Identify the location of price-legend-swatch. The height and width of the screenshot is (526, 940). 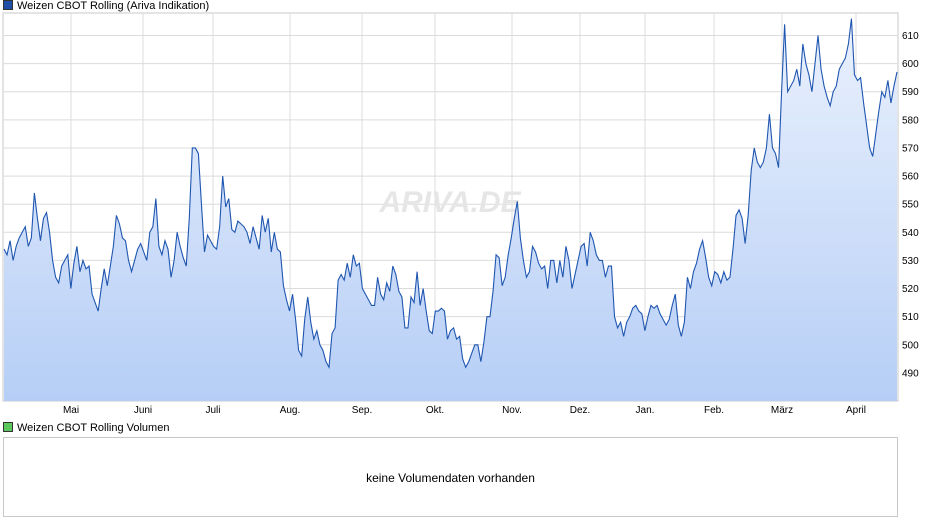
(8, 5).